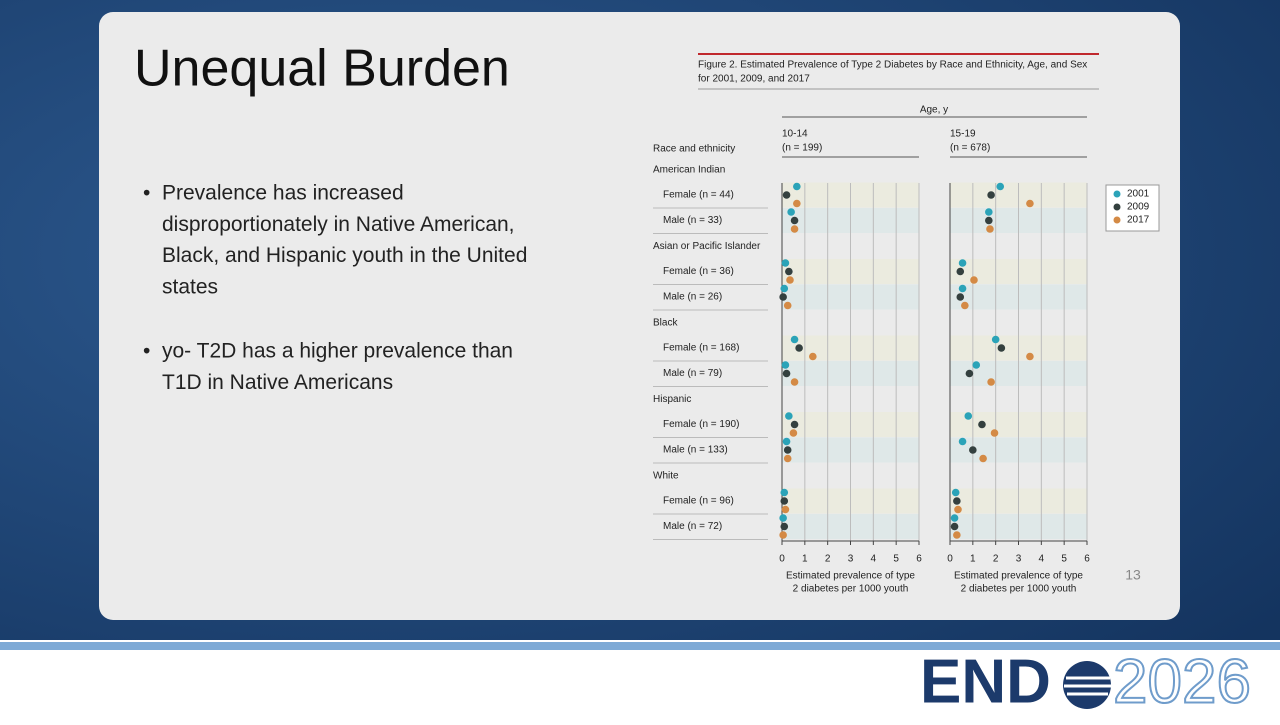  What do you see at coordinates (694, 149) in the screenshot?
I see `row-header: Race and ethnicity` at bounding box center [694, 149].